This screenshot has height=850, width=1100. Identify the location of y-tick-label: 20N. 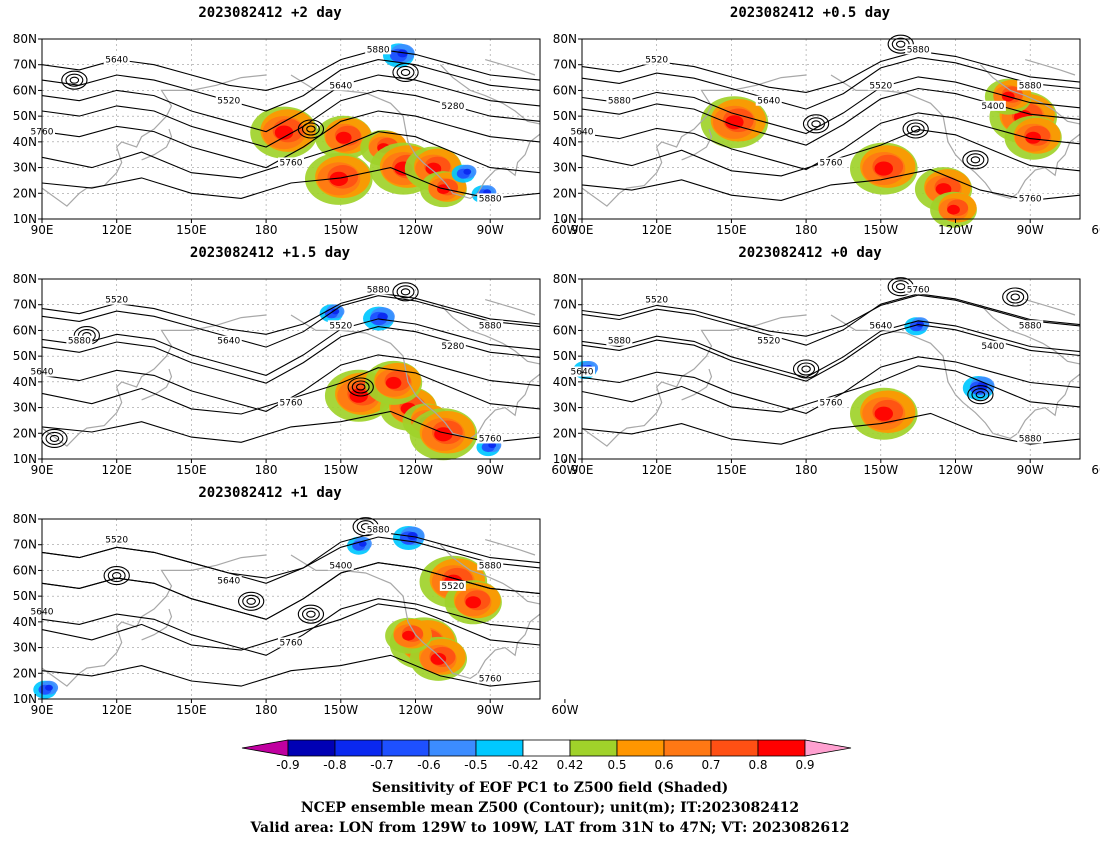
(565, 193).